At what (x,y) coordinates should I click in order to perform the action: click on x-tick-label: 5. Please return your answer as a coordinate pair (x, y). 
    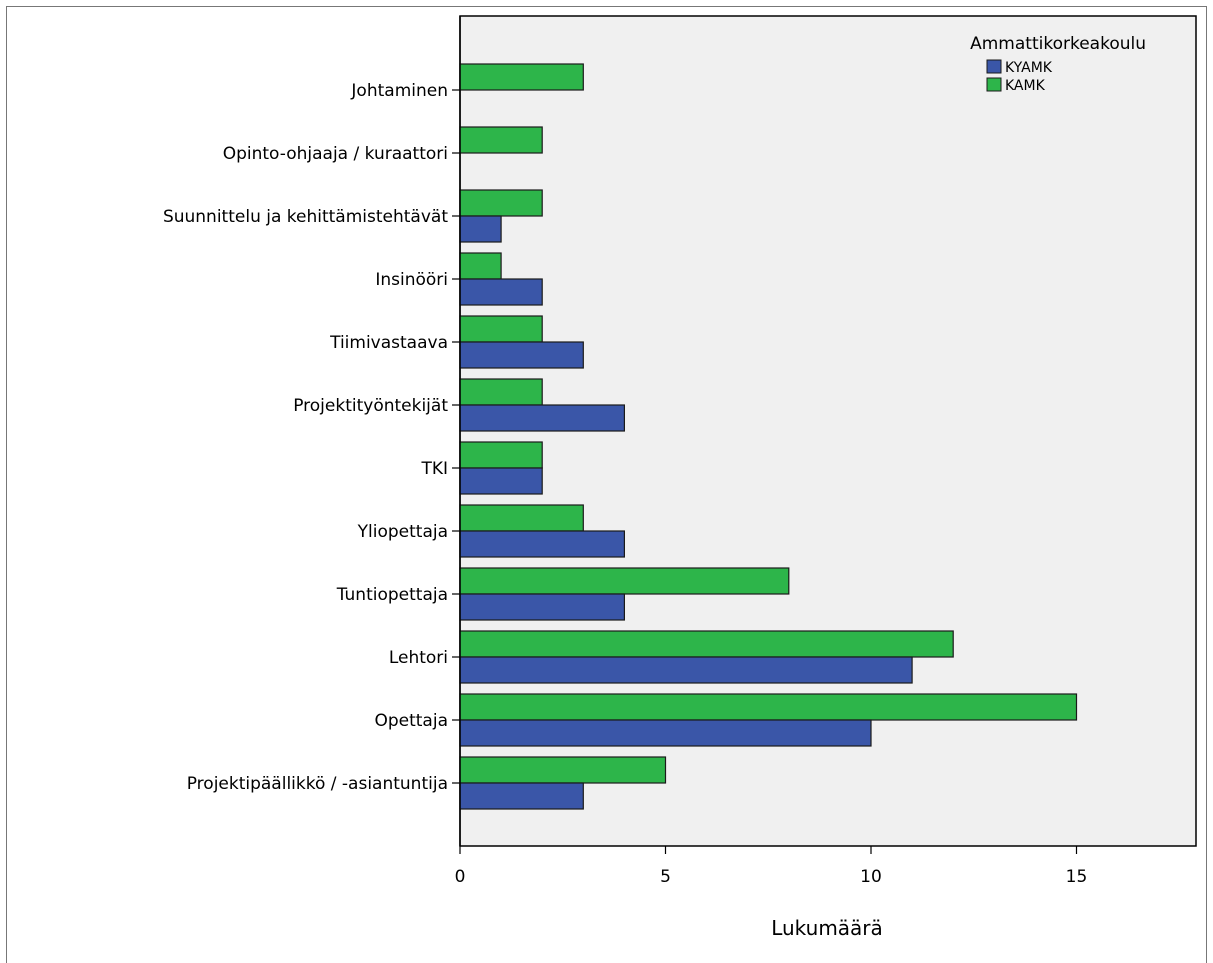
    Looking at the image, I should click on (665, 877).